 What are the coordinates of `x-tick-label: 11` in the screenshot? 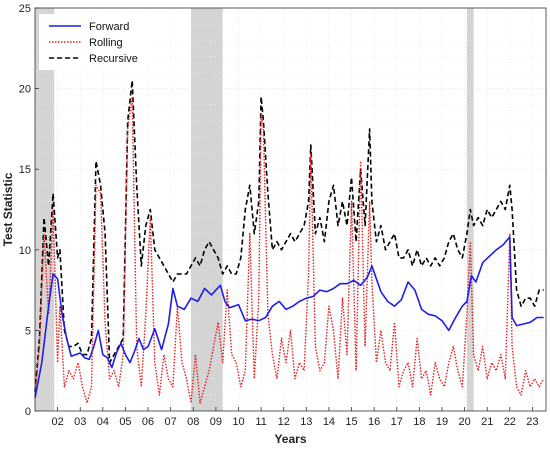 It's located at (260, 422).